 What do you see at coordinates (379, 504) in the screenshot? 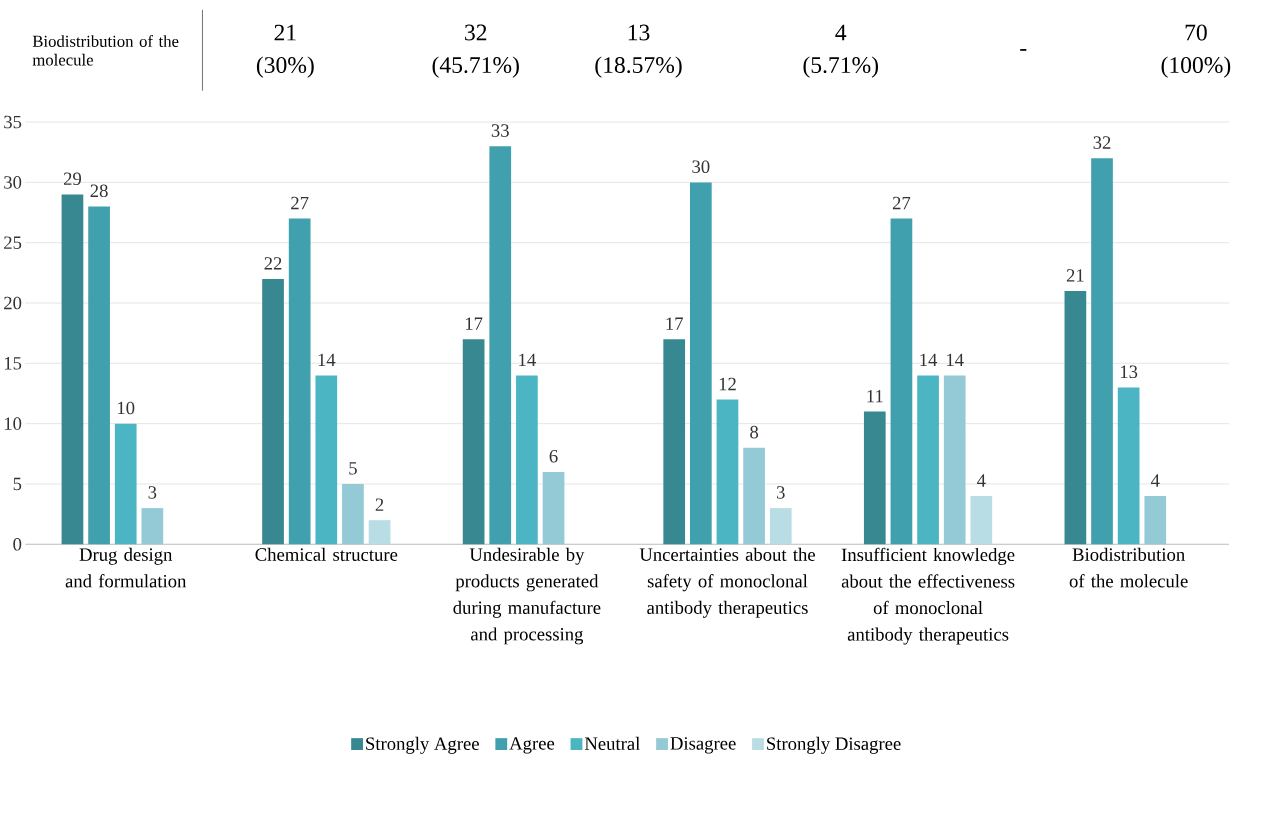
I see `data-label: 2` at bounding box center [379, 504].